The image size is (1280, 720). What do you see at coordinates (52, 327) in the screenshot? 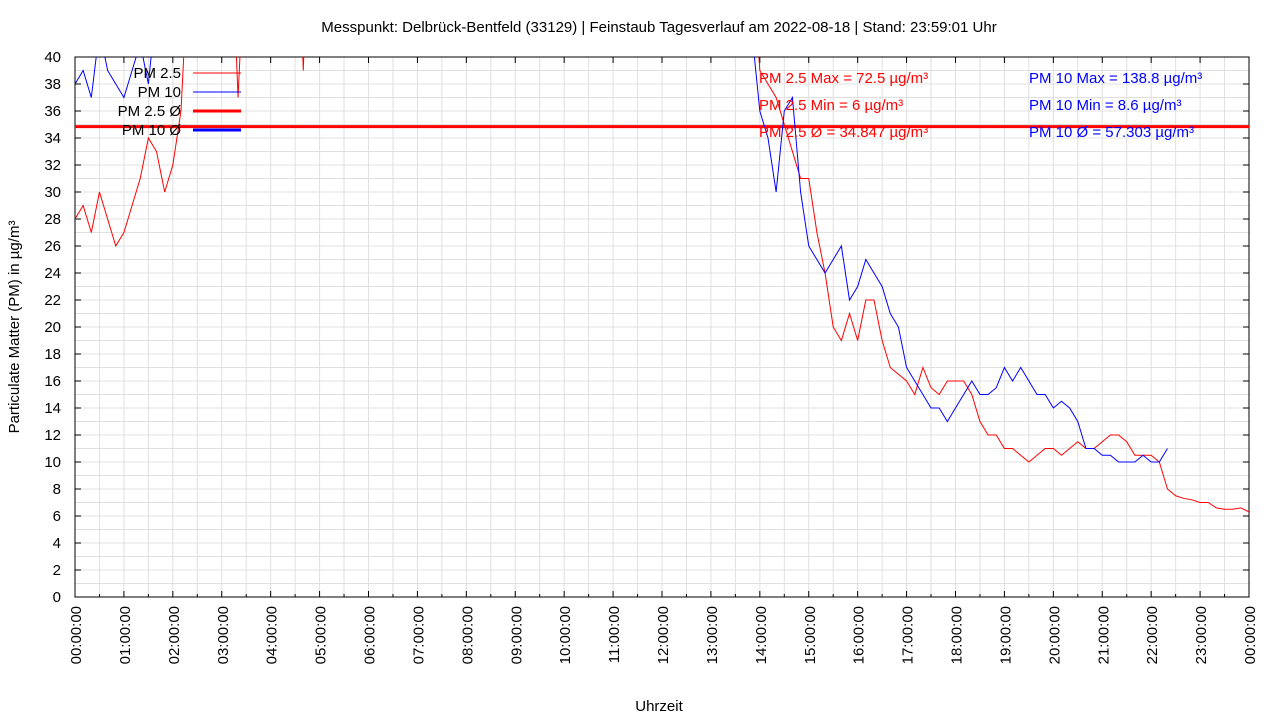
I see `y-tick-label: 20` at bounding box center [52, 327].